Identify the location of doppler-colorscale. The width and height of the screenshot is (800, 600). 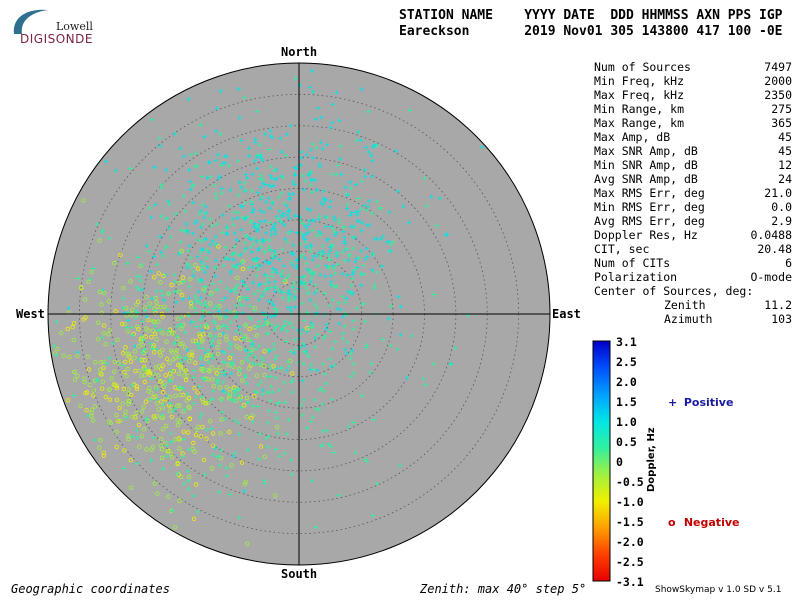
(601, 461).